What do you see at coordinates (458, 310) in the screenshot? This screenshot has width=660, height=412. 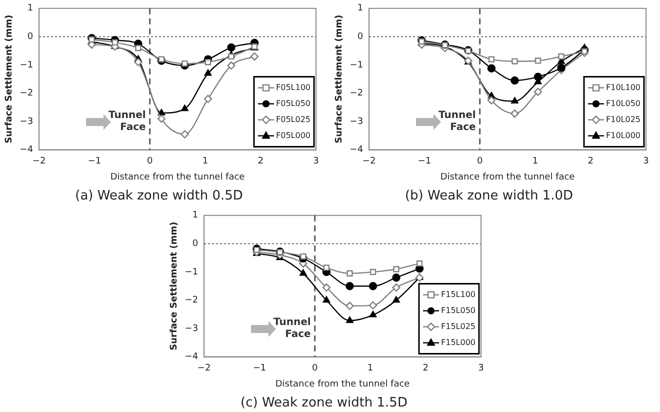 I see `legend-label: F15L050` at bounding box center [458, 310].